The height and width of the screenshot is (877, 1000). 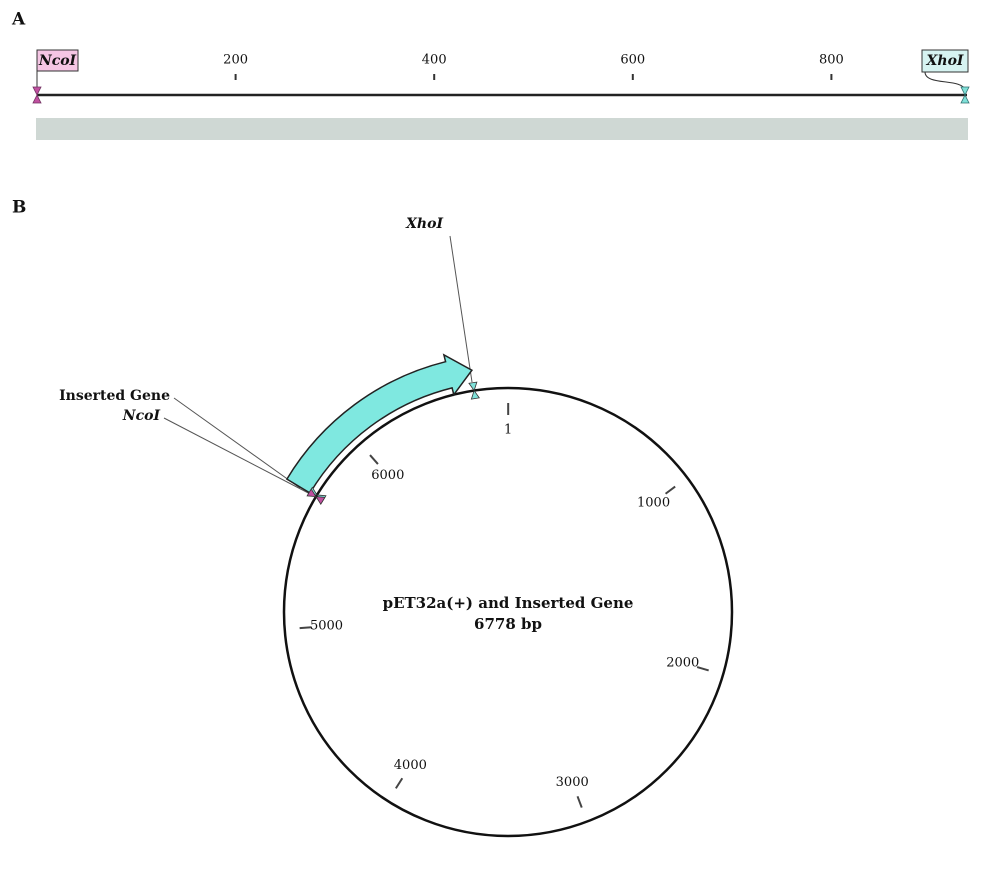 I want to click on site-connector, so click(x=945, y=81).